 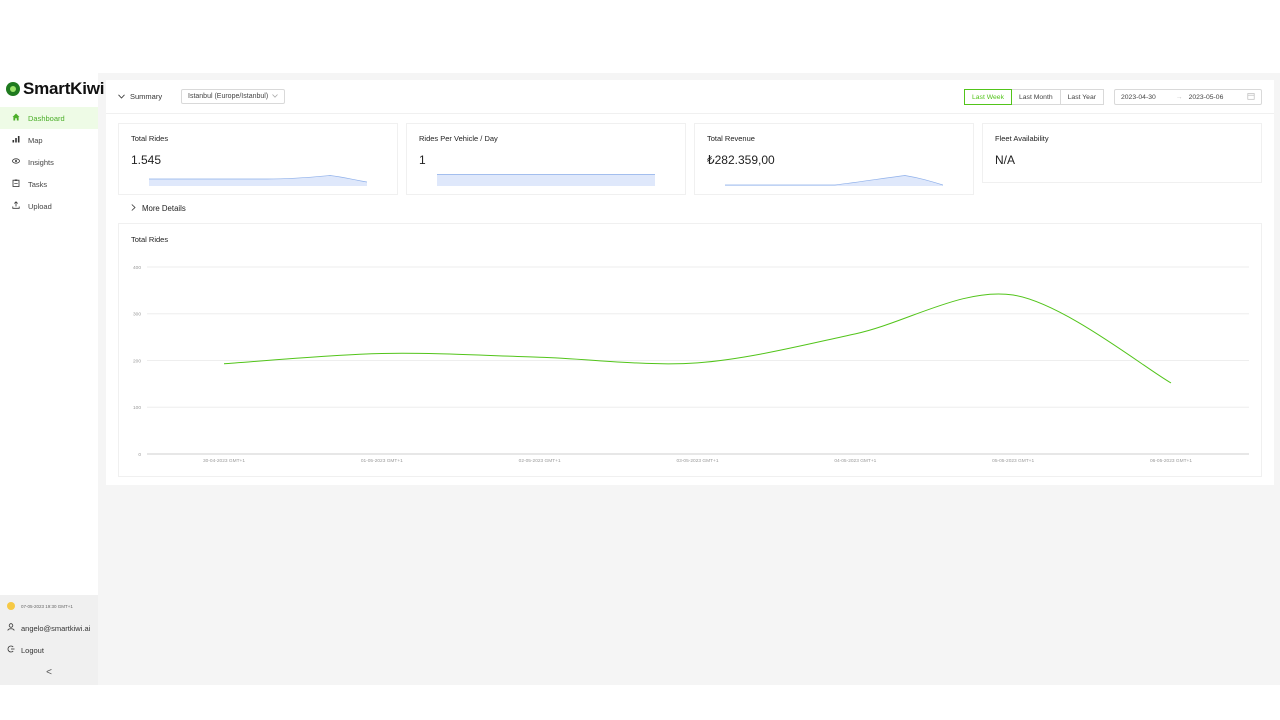 I want to click on logout-button: Logout, so click(x=49, y=650).